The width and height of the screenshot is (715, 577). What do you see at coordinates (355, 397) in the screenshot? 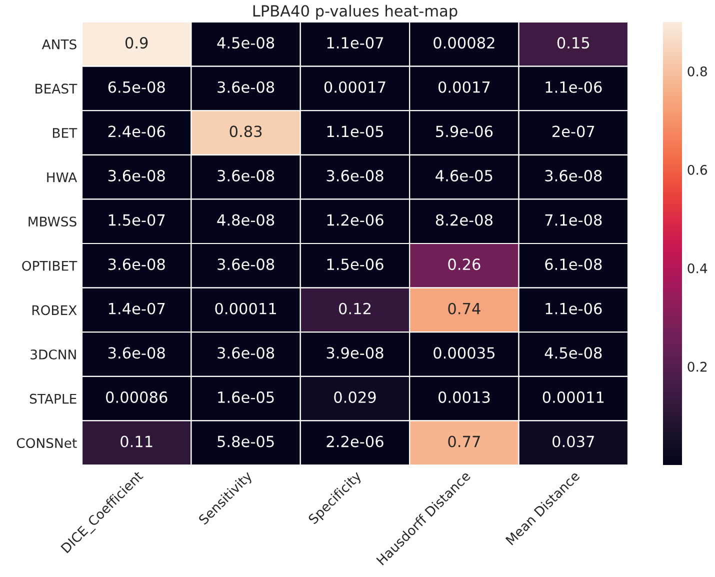
I see `data-label: 0.029` at bounding box center [355, 397].